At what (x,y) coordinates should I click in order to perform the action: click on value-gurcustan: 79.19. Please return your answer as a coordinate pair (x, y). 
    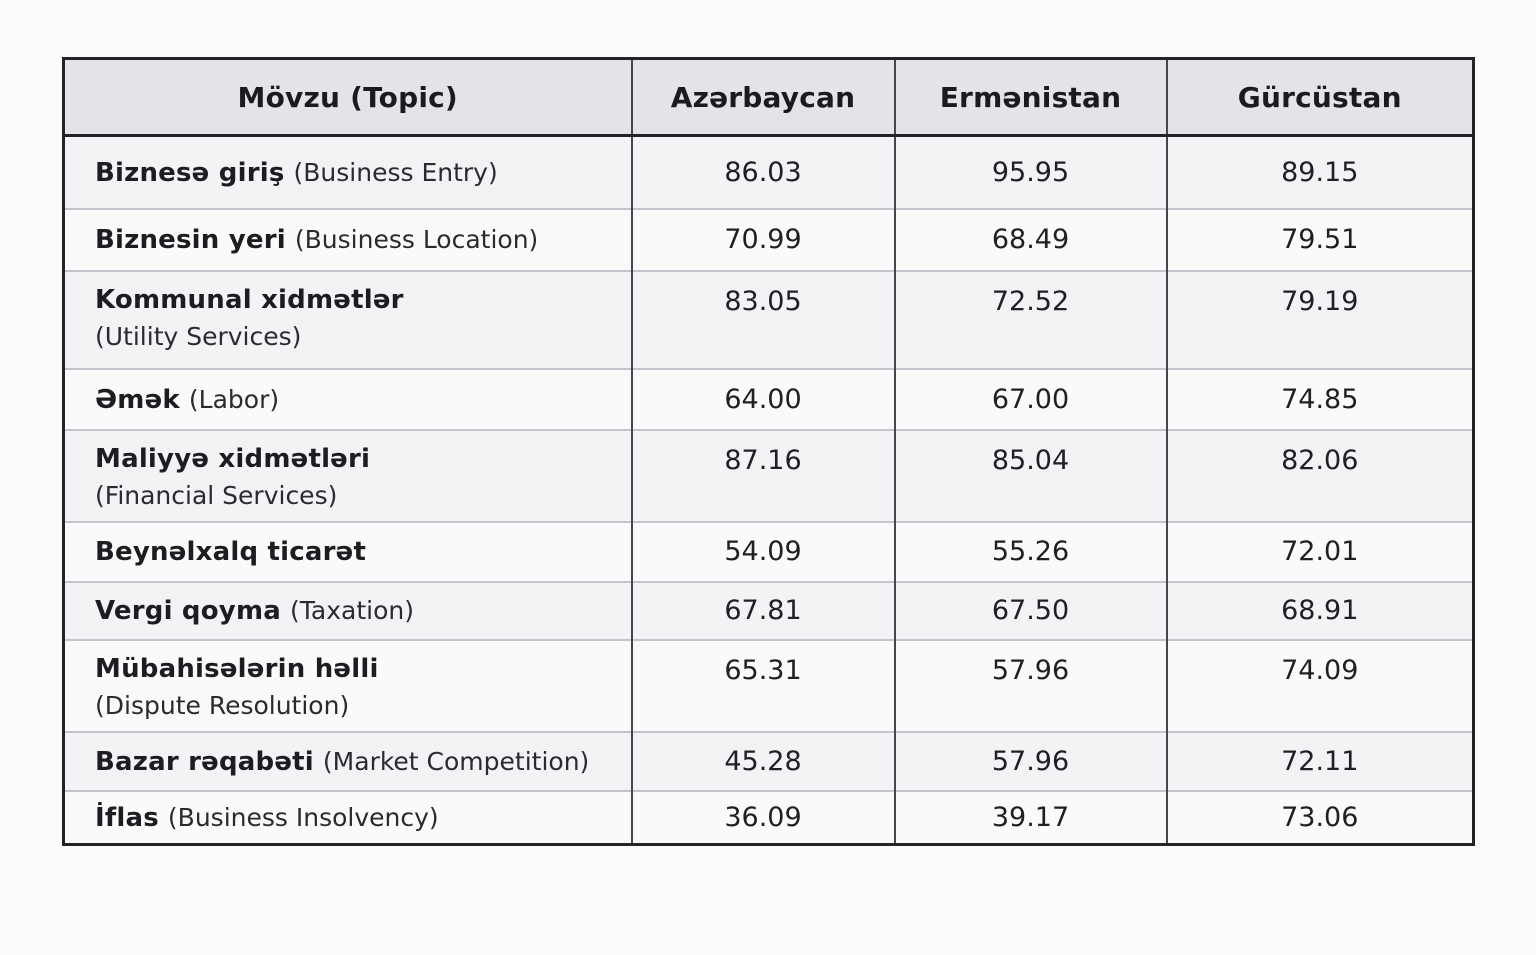
    Looking at the image, I should click on (1319, 319).